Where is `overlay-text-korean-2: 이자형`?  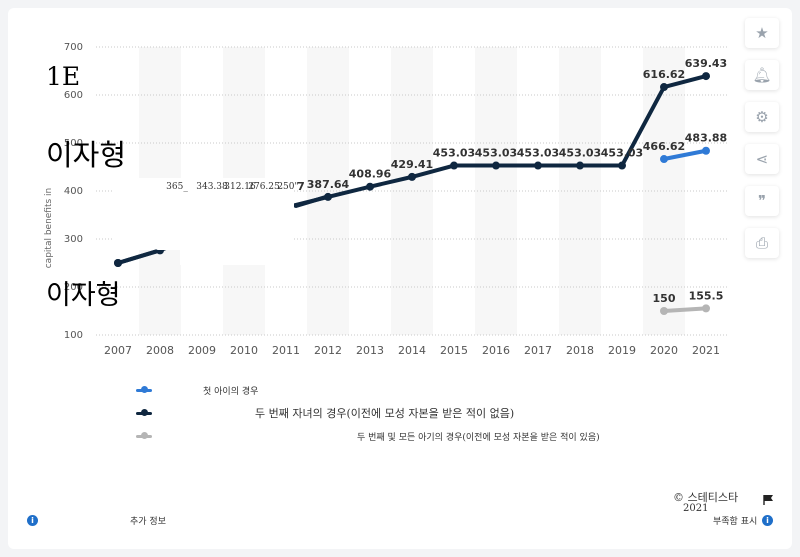
overlay-text-korean-2: 이자형 is located at coordinates (83, 295).